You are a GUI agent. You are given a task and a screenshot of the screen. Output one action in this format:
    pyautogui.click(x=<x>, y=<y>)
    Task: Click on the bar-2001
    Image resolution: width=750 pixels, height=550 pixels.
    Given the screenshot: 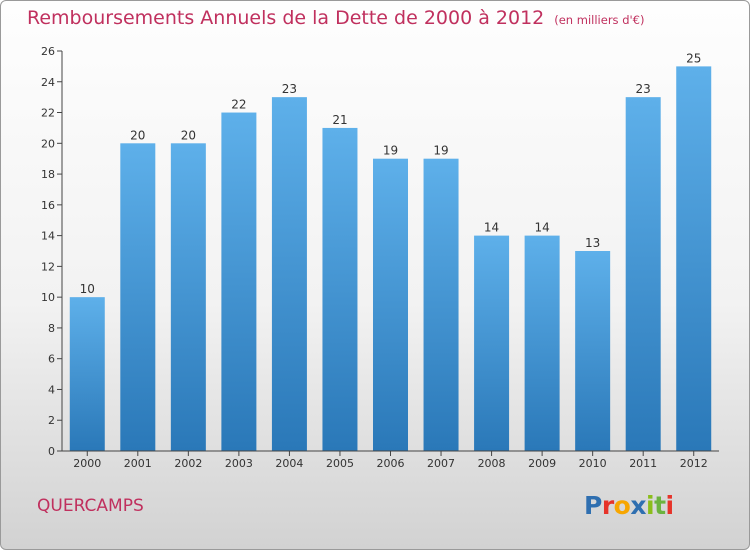 What is the action you would take?
    pyautogui.click(x=138, y=297)
    